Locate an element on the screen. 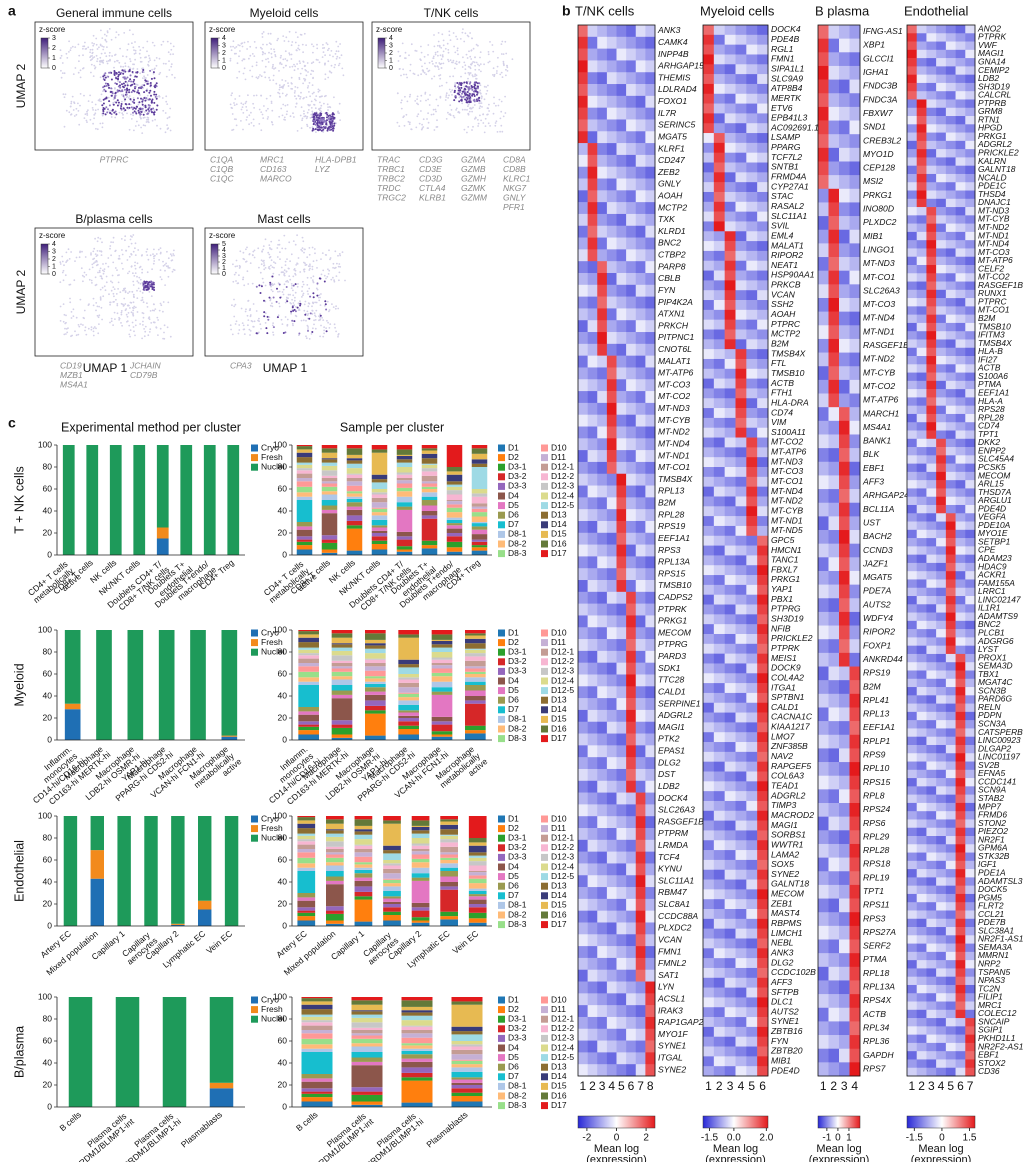 The image size is (1024, 1162). gene-label: TMSB10 is located at coordinates (675, 585).